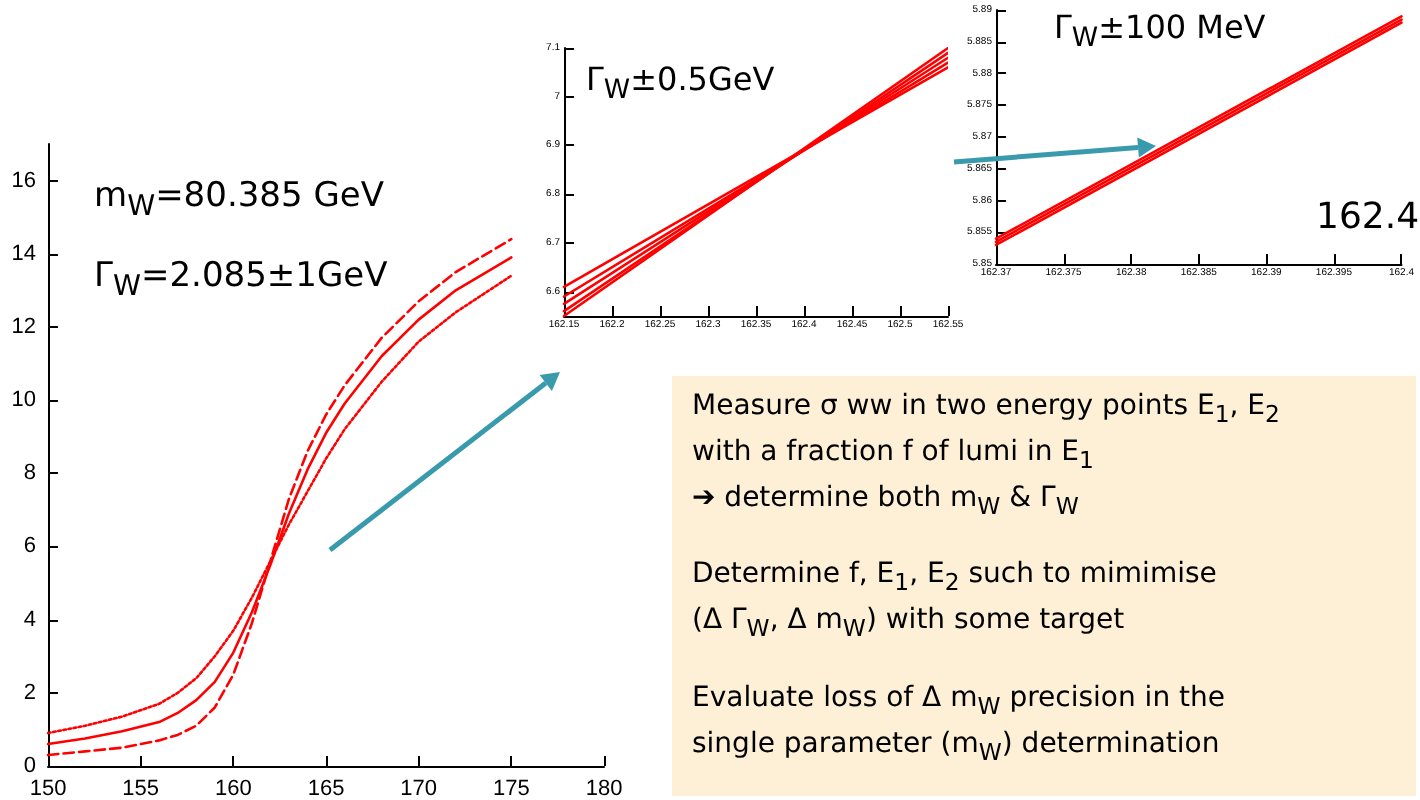 The width and height of the screenshot is (1420, 800). What do you see at coordinates (511, 788) in the screenshot?
I see `x-tick-label: 175` at bounding box center [511, 788].